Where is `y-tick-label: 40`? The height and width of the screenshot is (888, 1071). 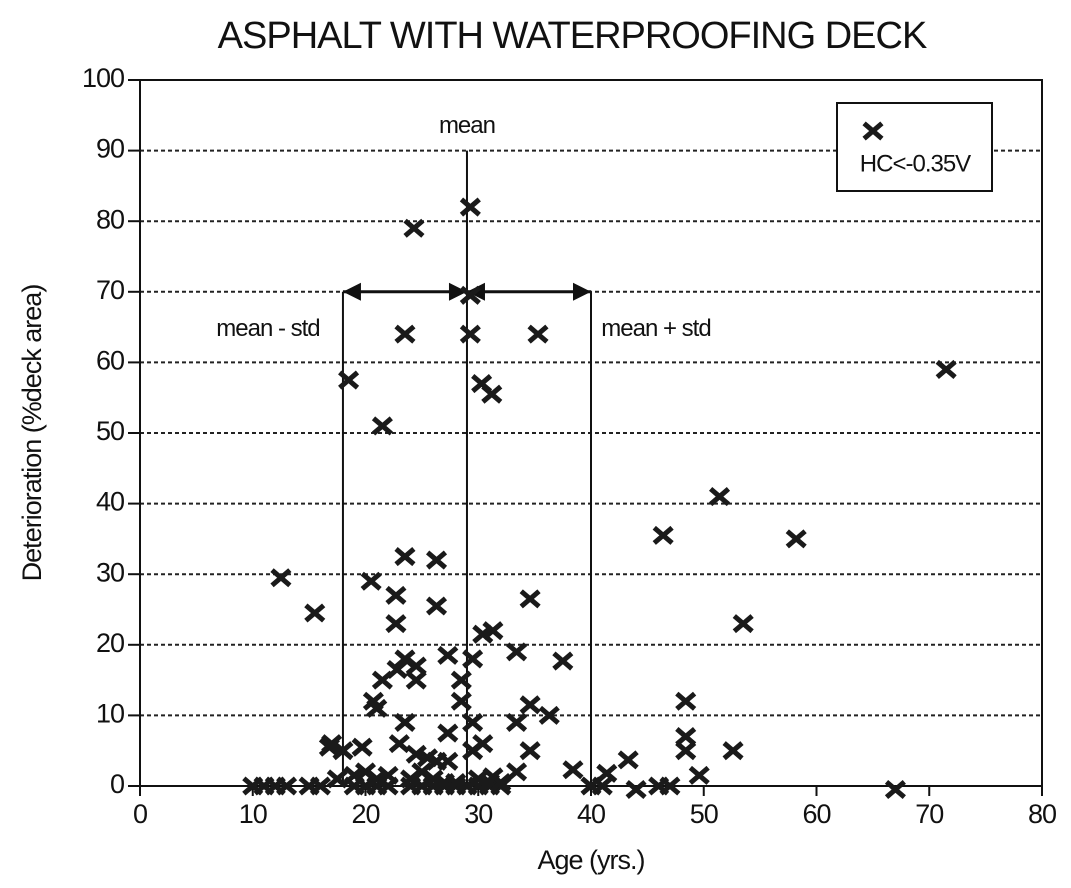
y-tick-label: 40 is located at coordinates (110, 502).